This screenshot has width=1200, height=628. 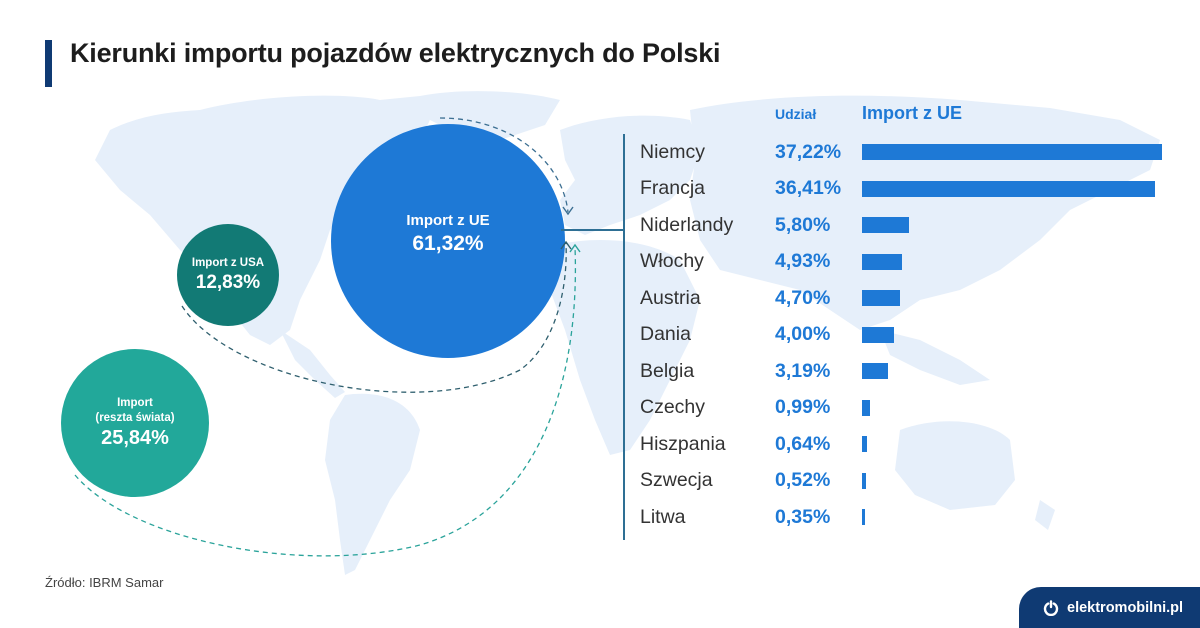 I want to click on country-share: 3,19%, so click(x=803, y=370).